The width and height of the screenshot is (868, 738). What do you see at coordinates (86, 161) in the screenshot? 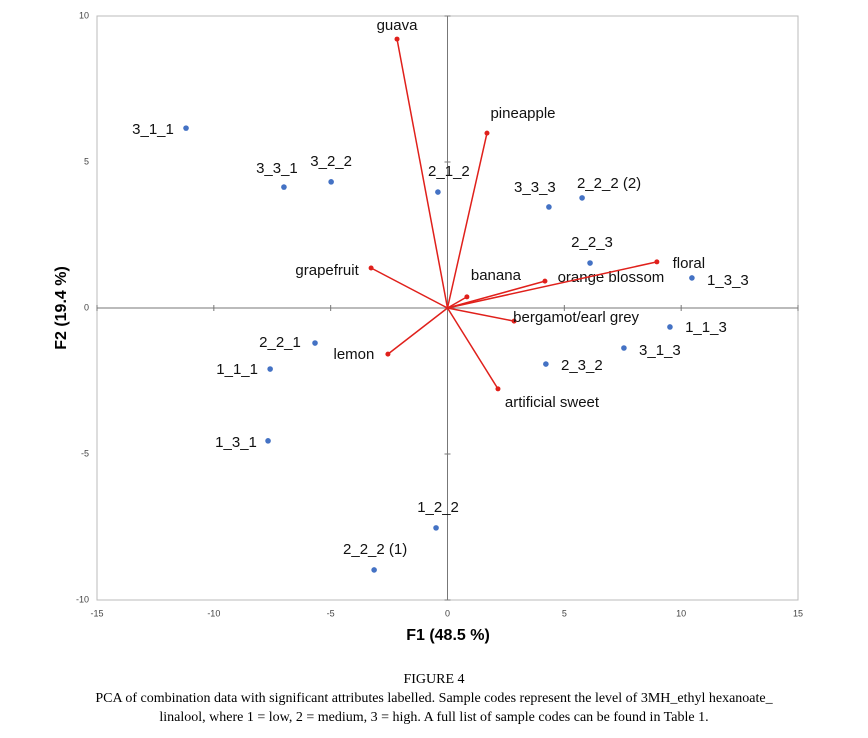
I see `y-tick-label: 5` at bounding box center [86, 161].